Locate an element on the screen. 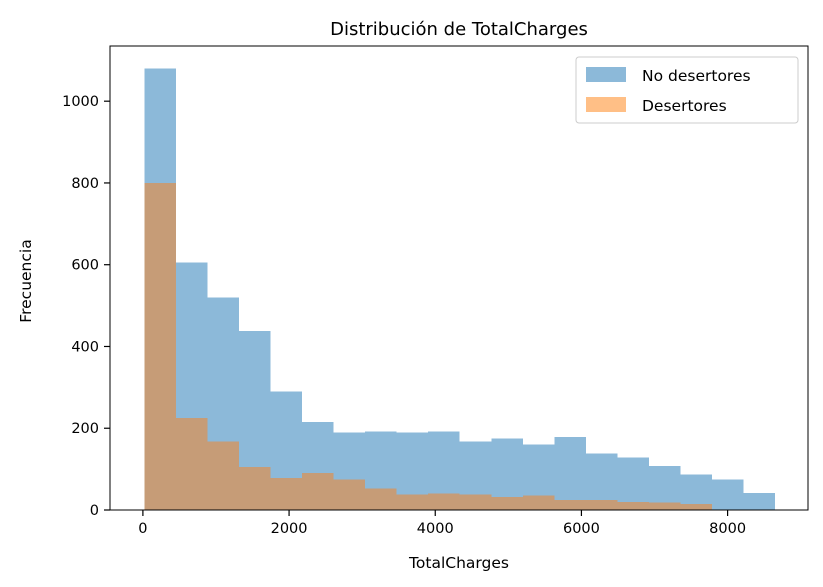  legend: No desertores Desertores is located at coordinates (687, 90).